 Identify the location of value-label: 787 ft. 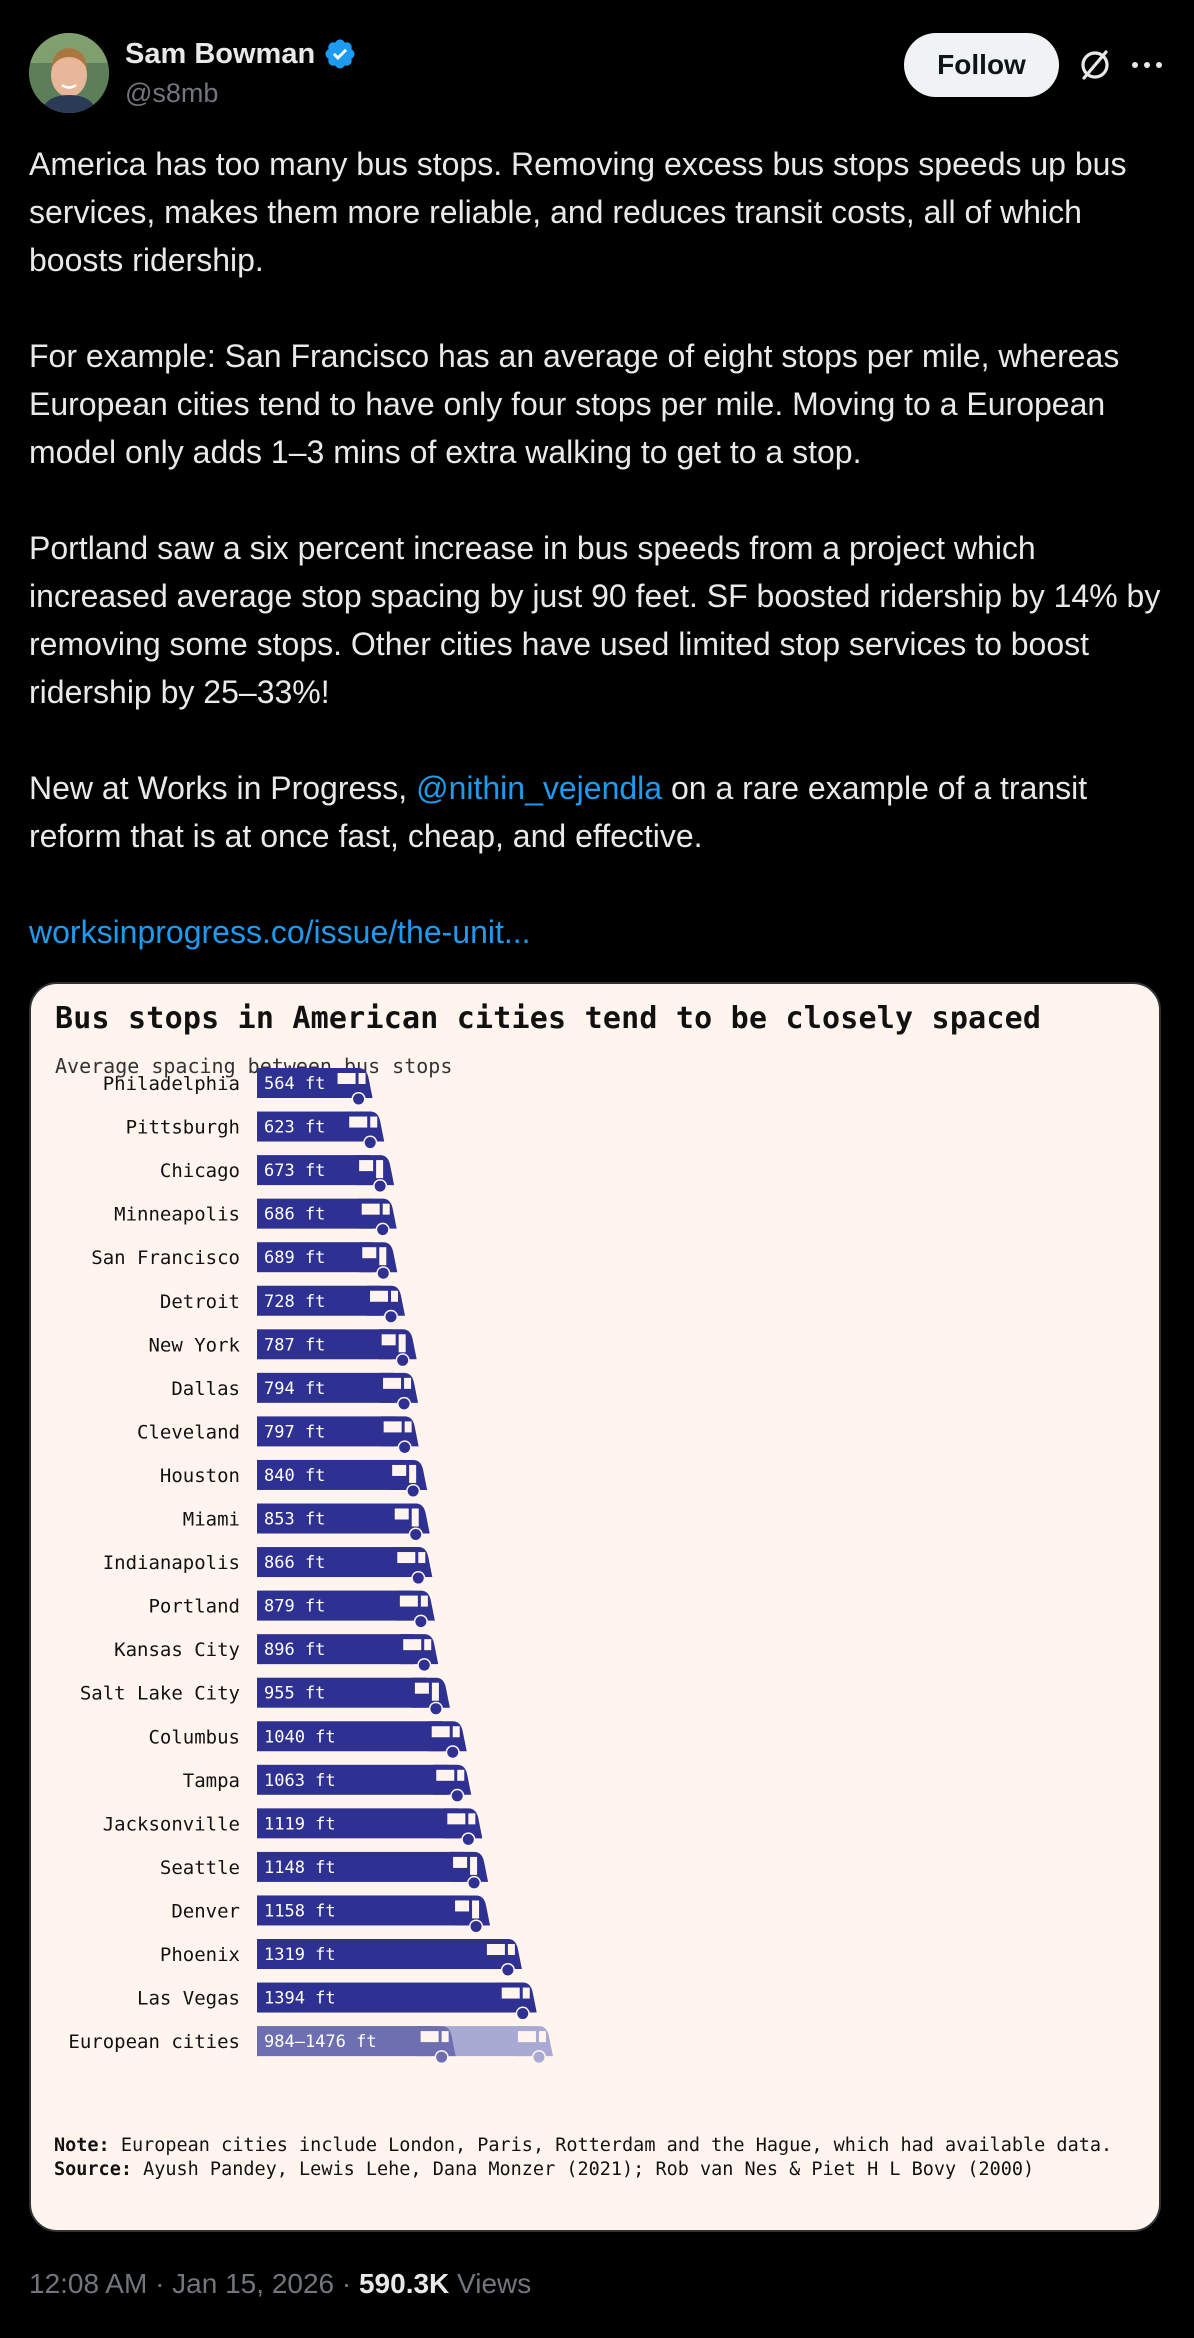
(294, 1345).